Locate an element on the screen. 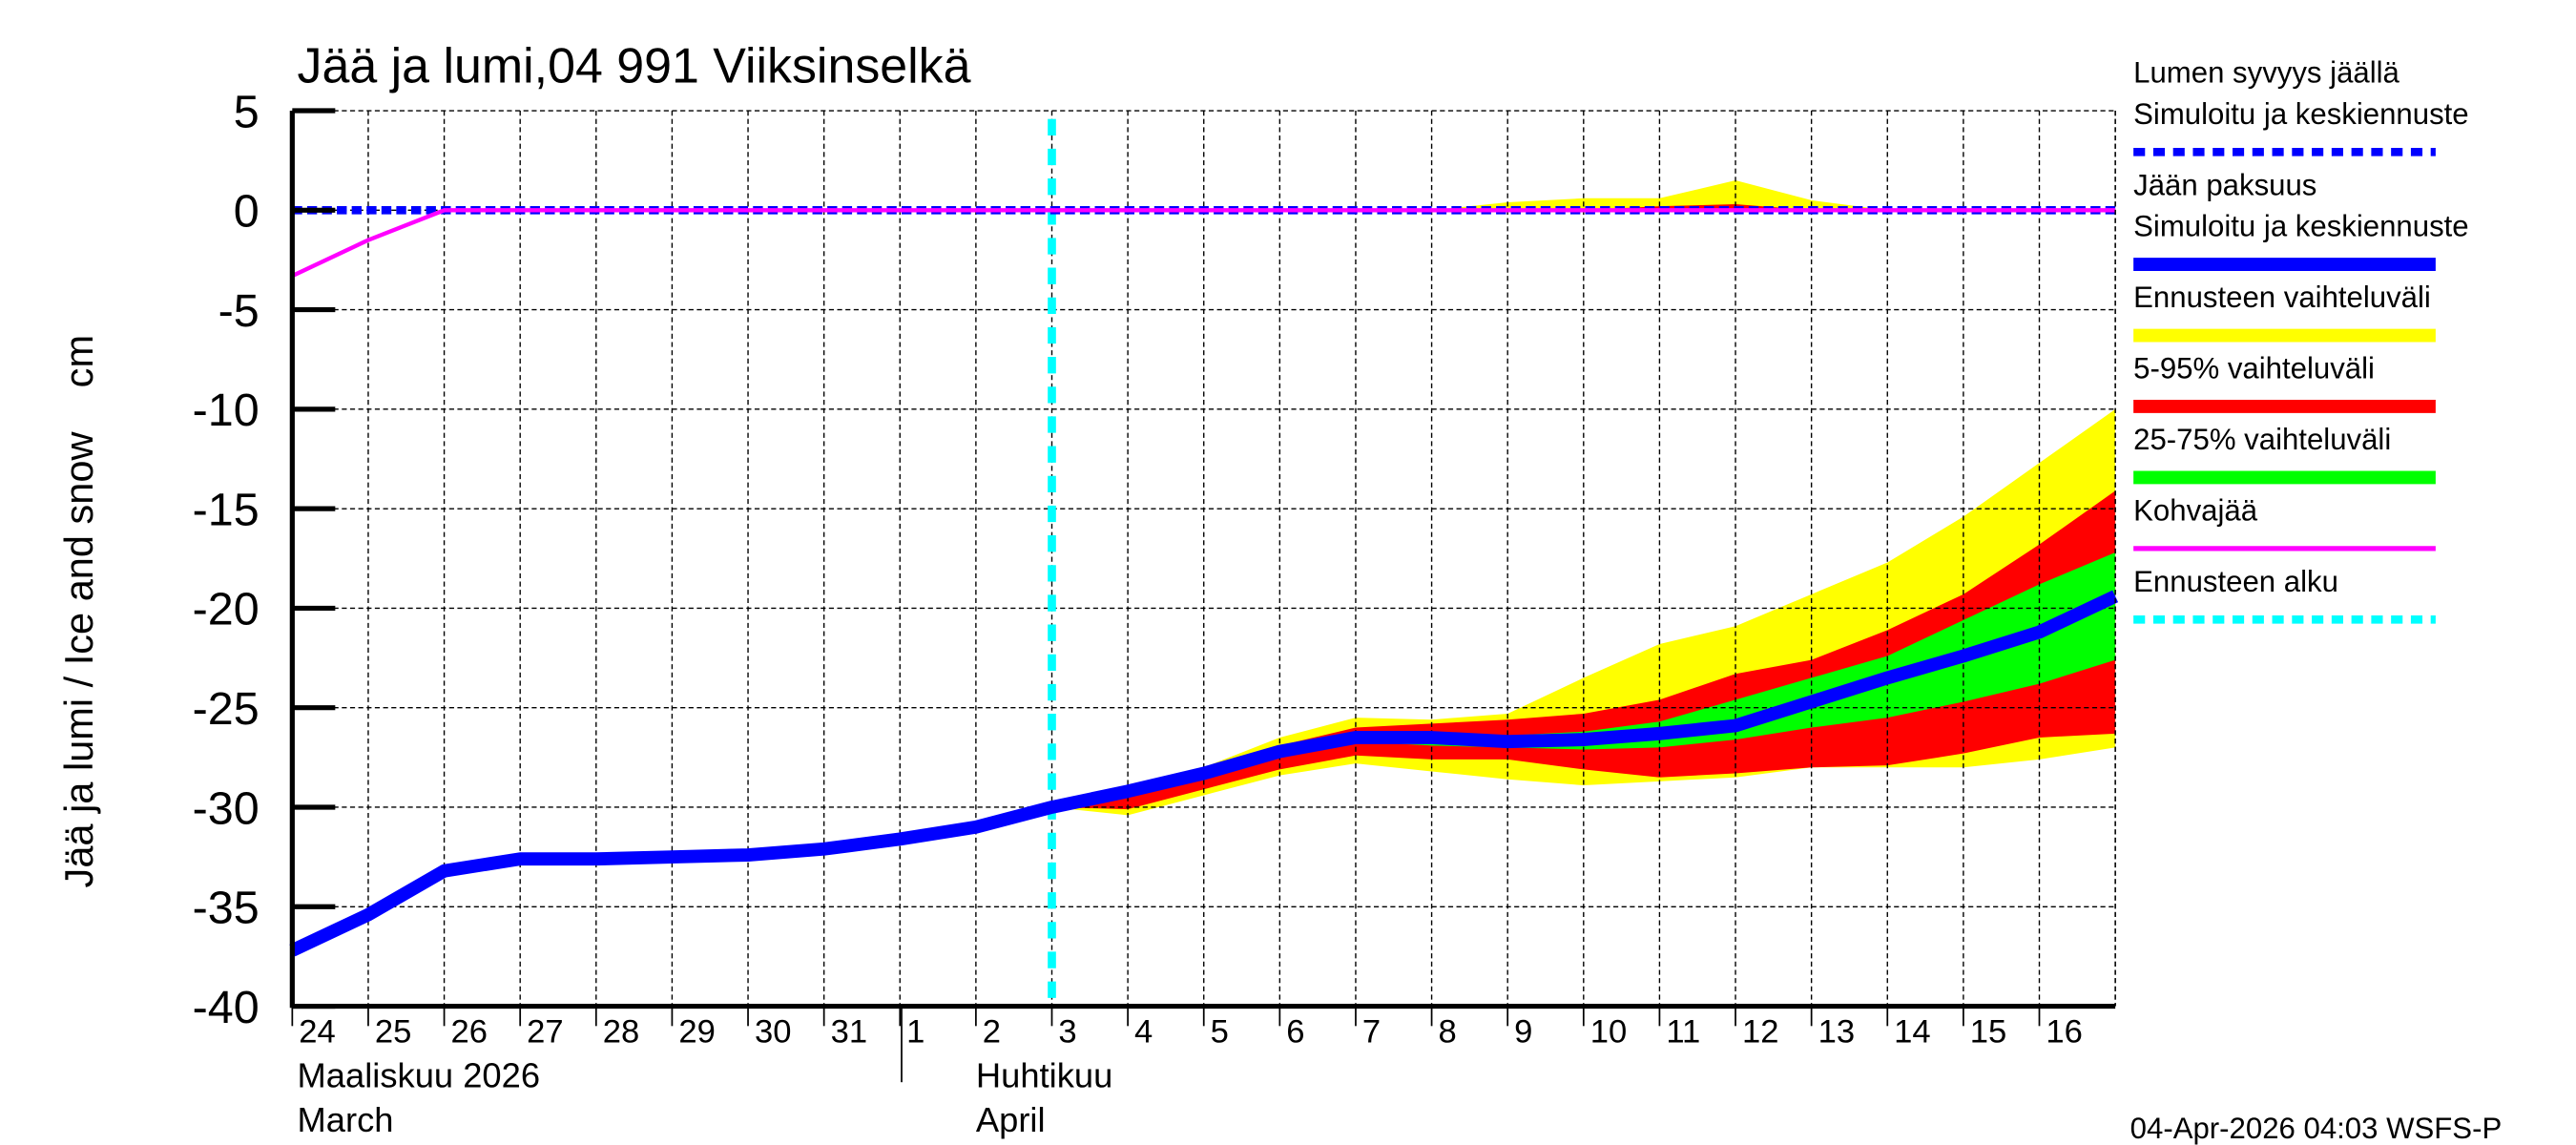  x-tick-label: 26 is located at coordinates (468, 1032).